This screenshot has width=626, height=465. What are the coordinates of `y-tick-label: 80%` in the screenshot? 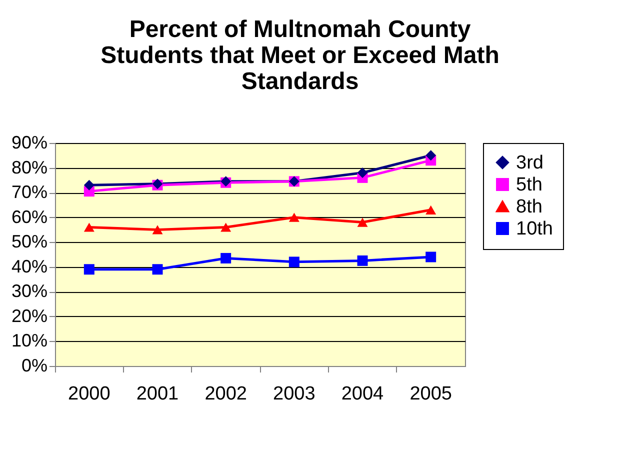 It's located at (29, 167).